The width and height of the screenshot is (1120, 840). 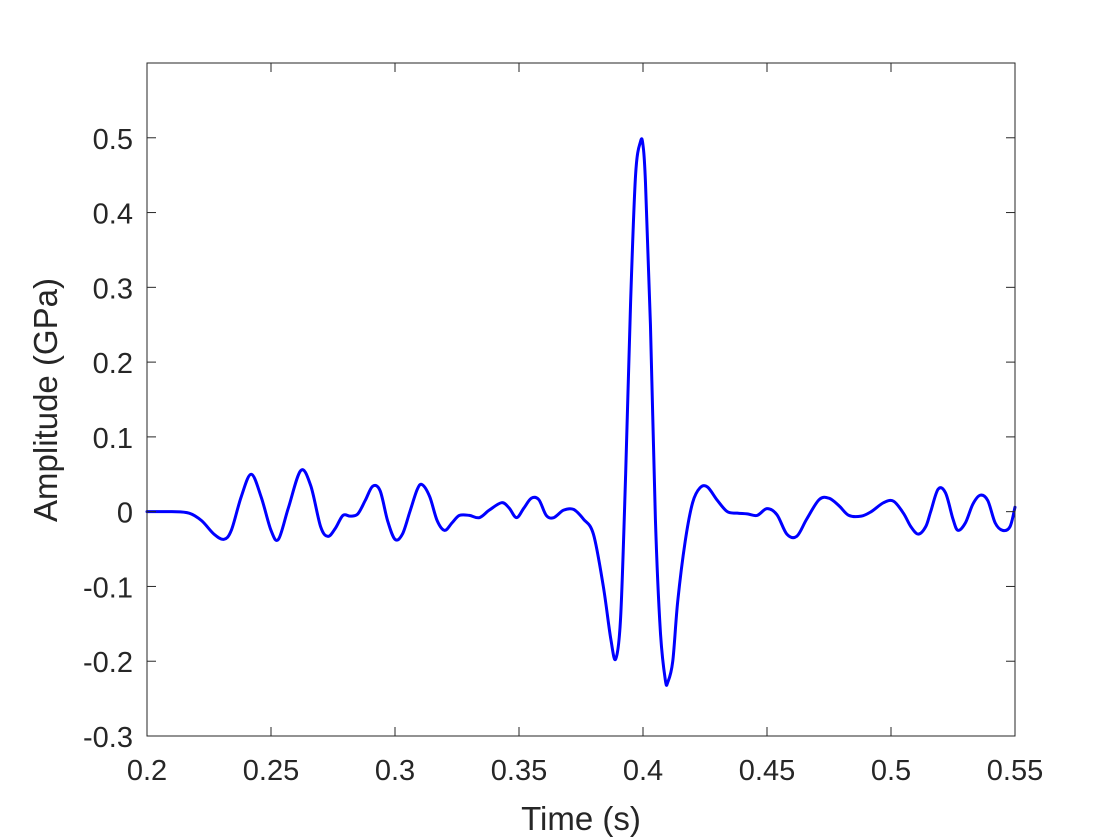 What do you see at coordinates (643, 771) in the screenshot?
I see `x-tick-label: 0.4` at bounding box center [643, 771].